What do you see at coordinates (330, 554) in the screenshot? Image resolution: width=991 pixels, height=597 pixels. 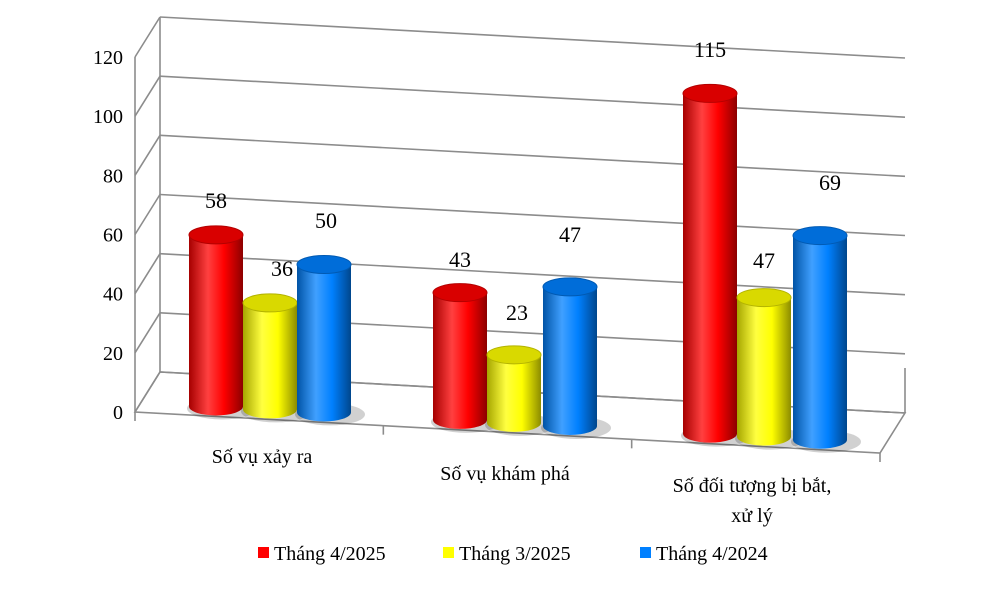 I see `legend-label: Tháng 4/2025` at bounding box center [330, 554].